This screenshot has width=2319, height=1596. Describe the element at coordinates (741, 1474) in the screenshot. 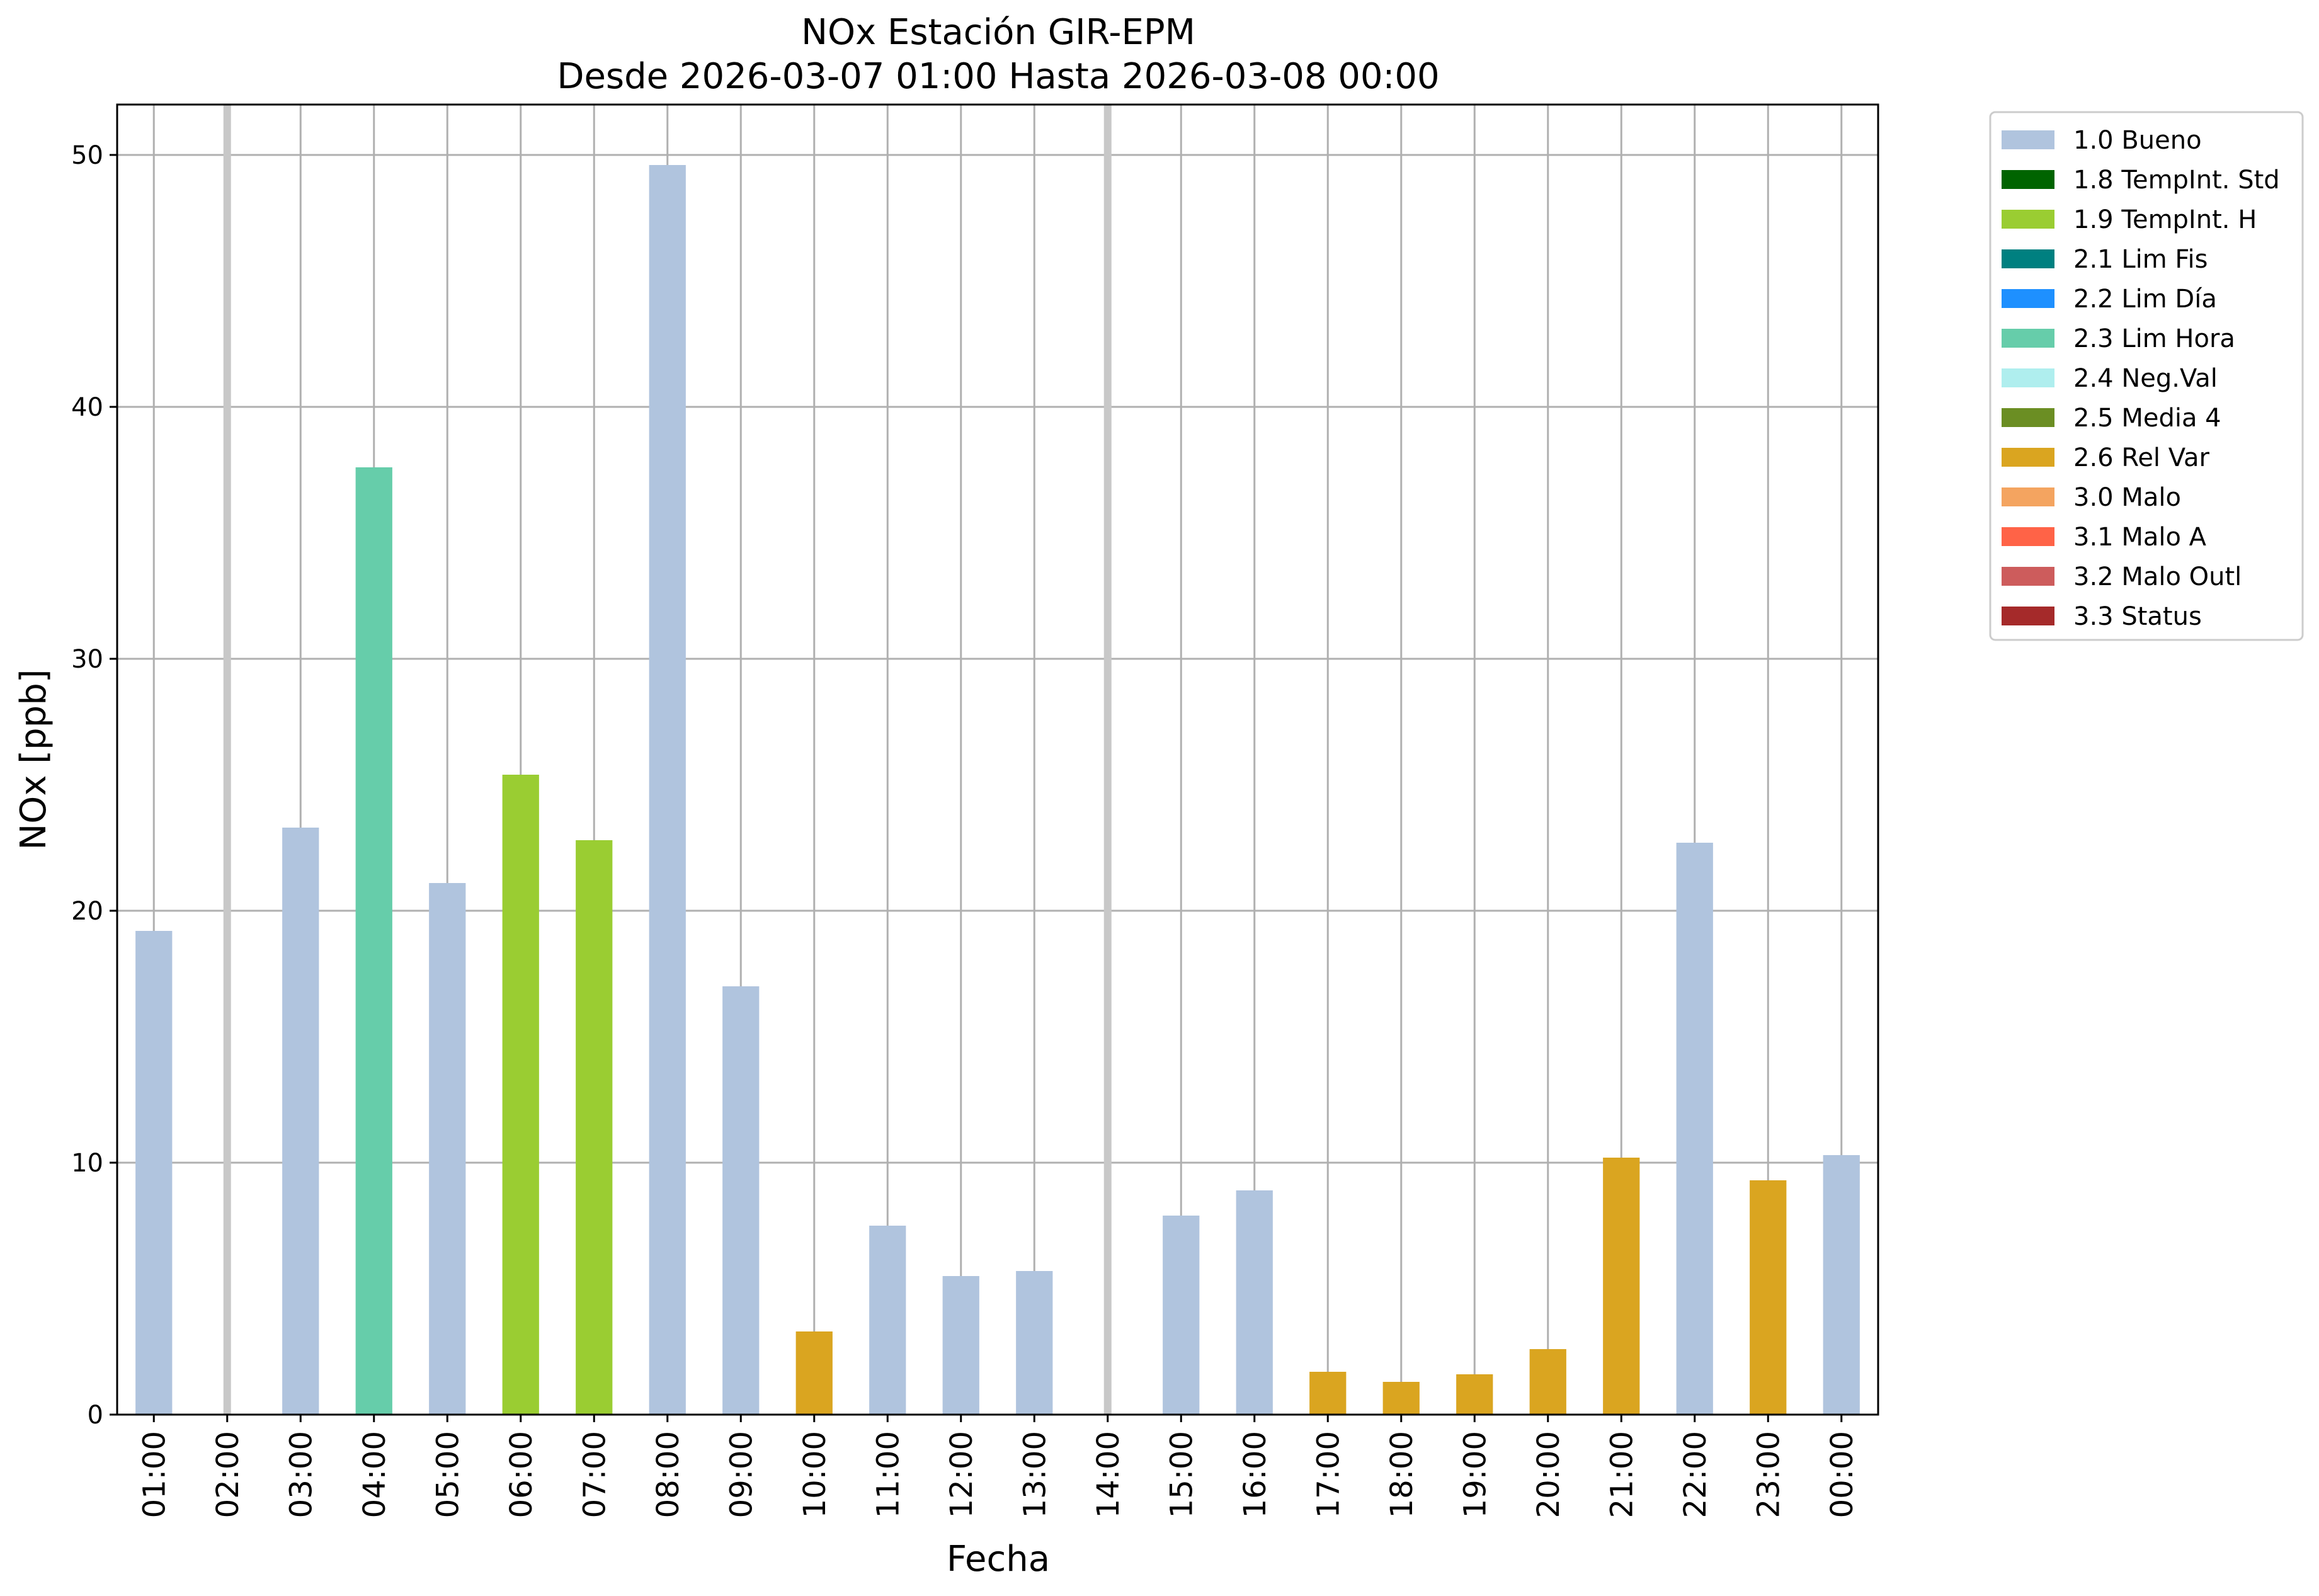

I see `x-tick-label: 09:00` at that location.